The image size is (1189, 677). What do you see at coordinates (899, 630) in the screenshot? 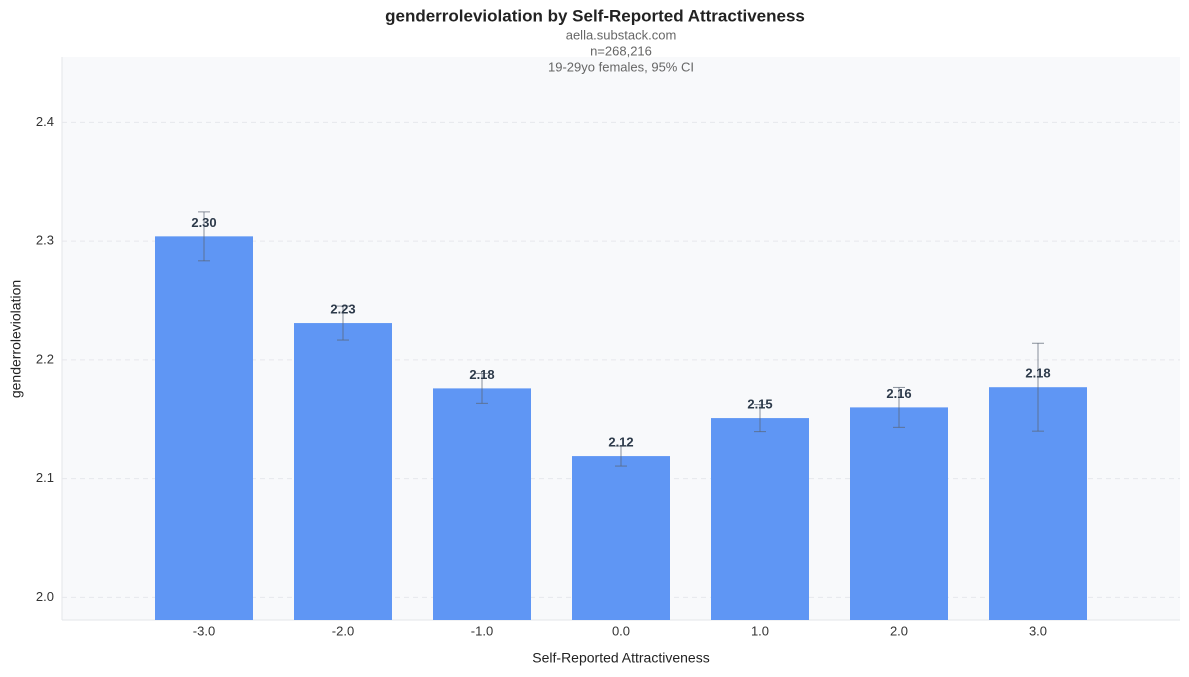
I see `x-tick-label: 2.0` at bounding box center [899, 630].